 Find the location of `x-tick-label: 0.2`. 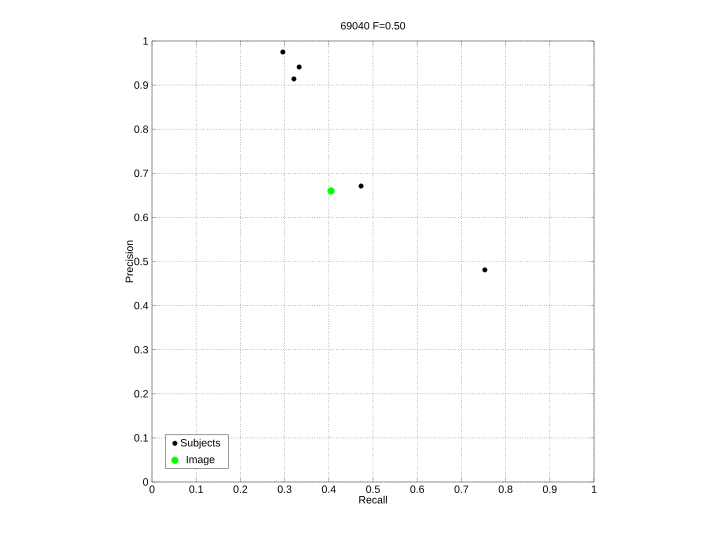

x-tick-label: 0.2 is located at coordinates (241, 489).